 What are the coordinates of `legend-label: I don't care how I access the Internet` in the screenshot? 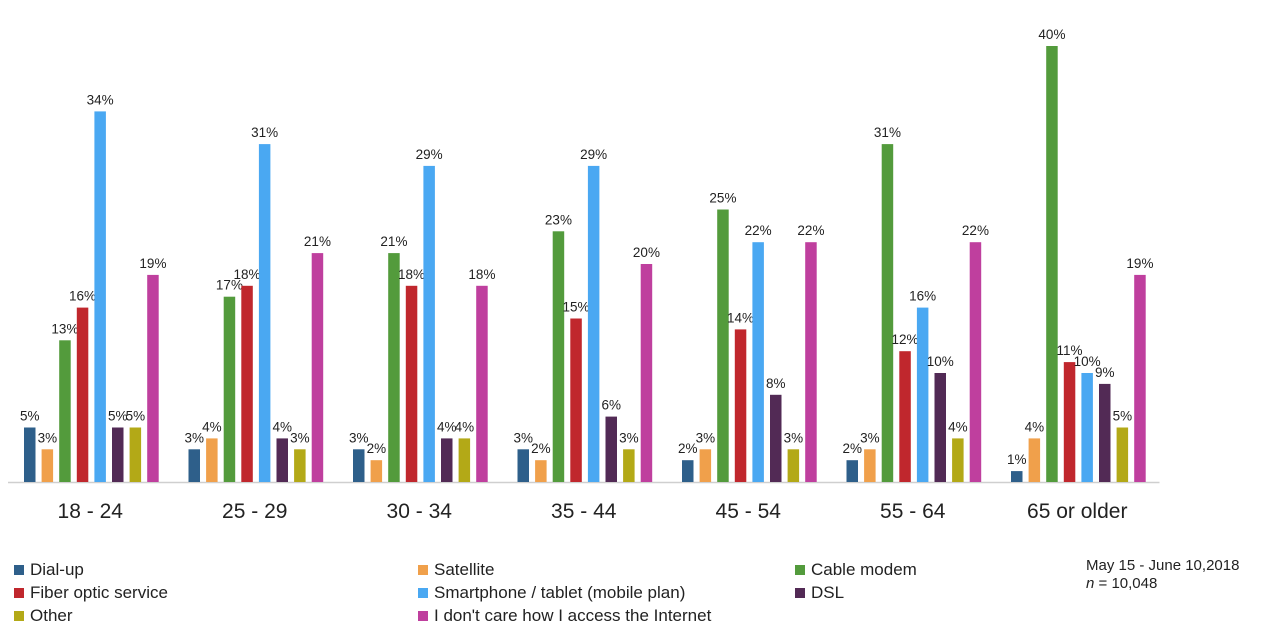 It's located at (573, 615).